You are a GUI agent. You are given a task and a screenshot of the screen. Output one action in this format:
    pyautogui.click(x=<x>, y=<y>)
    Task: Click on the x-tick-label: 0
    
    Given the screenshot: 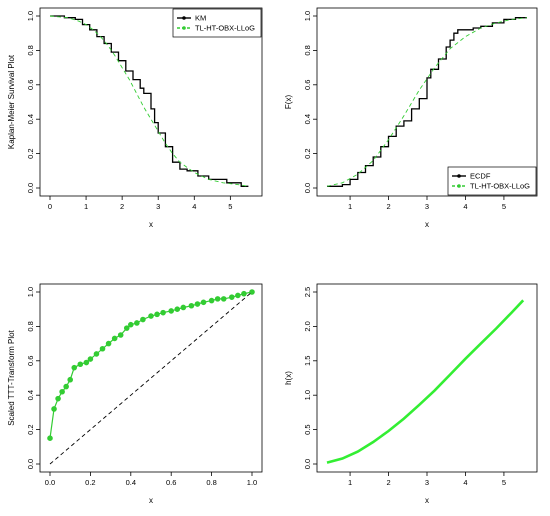 What is the action you would take?
    pyautogui.click(x=50, y=206)
    